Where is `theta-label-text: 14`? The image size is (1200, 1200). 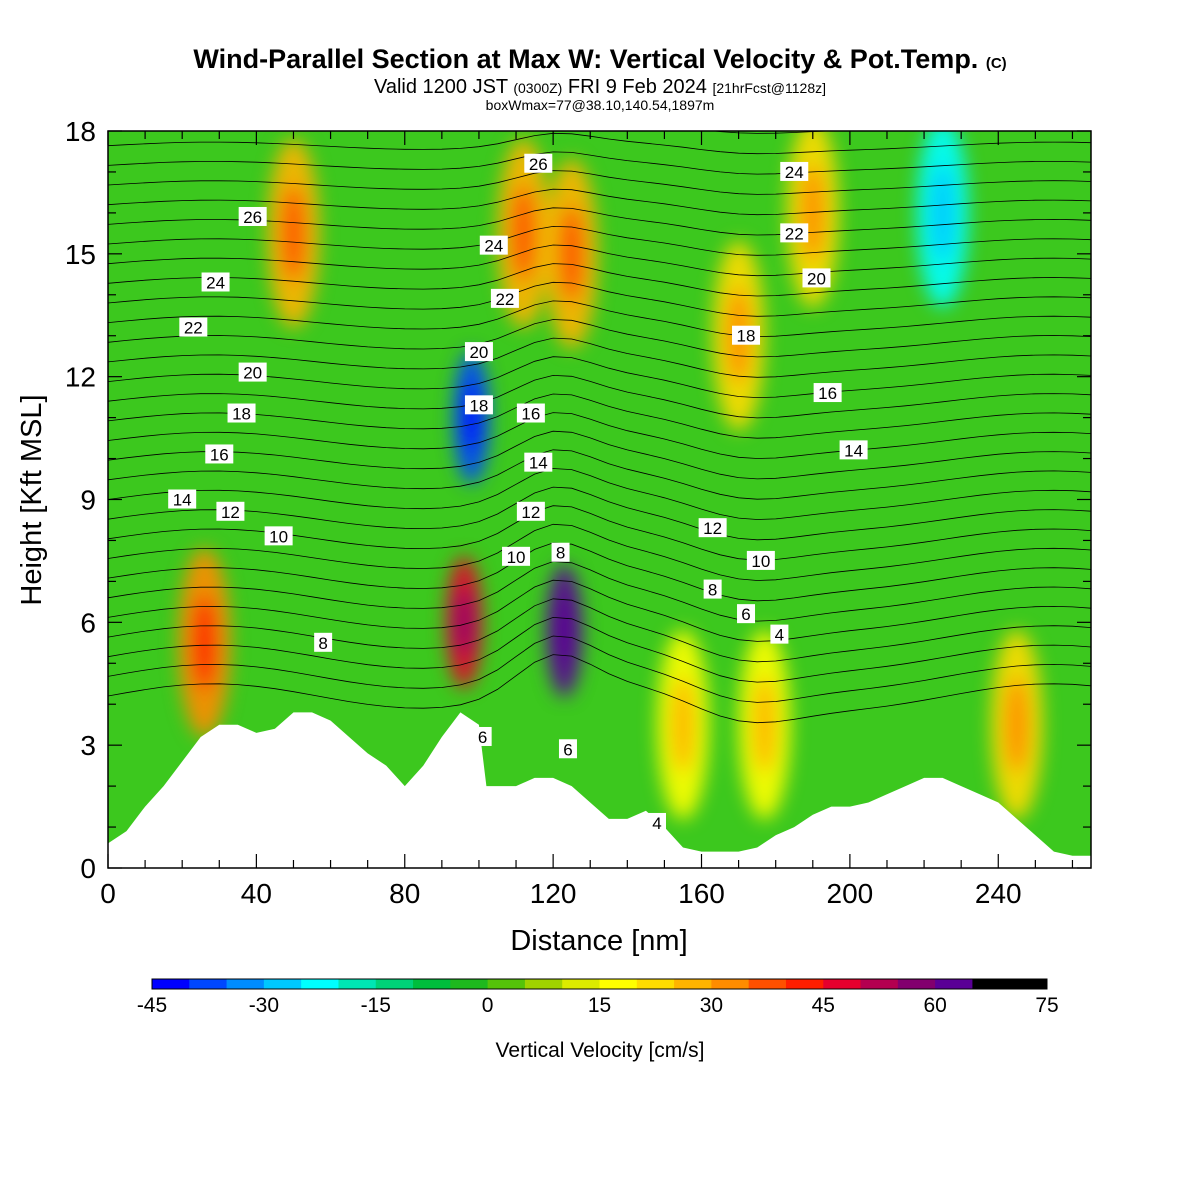
theta-label-text: 14 is located at coordinates (182, 500).